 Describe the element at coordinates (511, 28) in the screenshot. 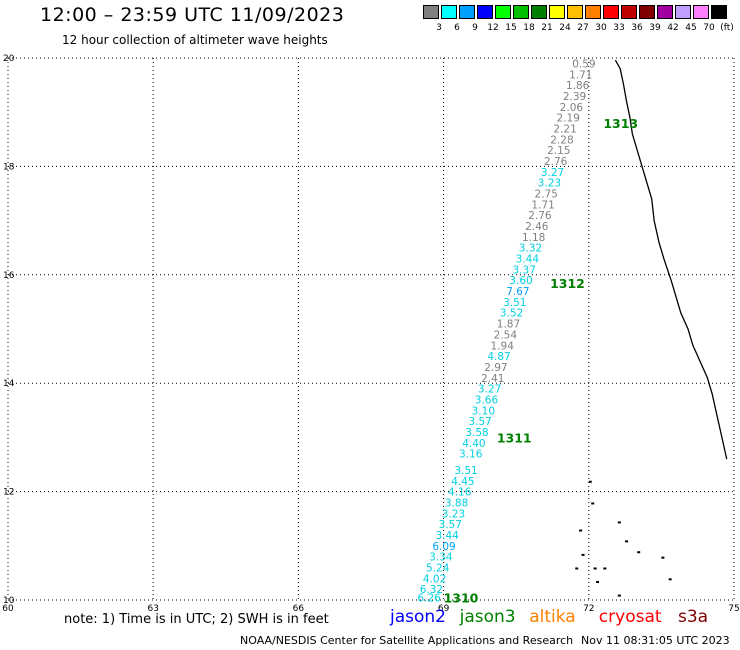

I see `legend-label: 15` at that location.